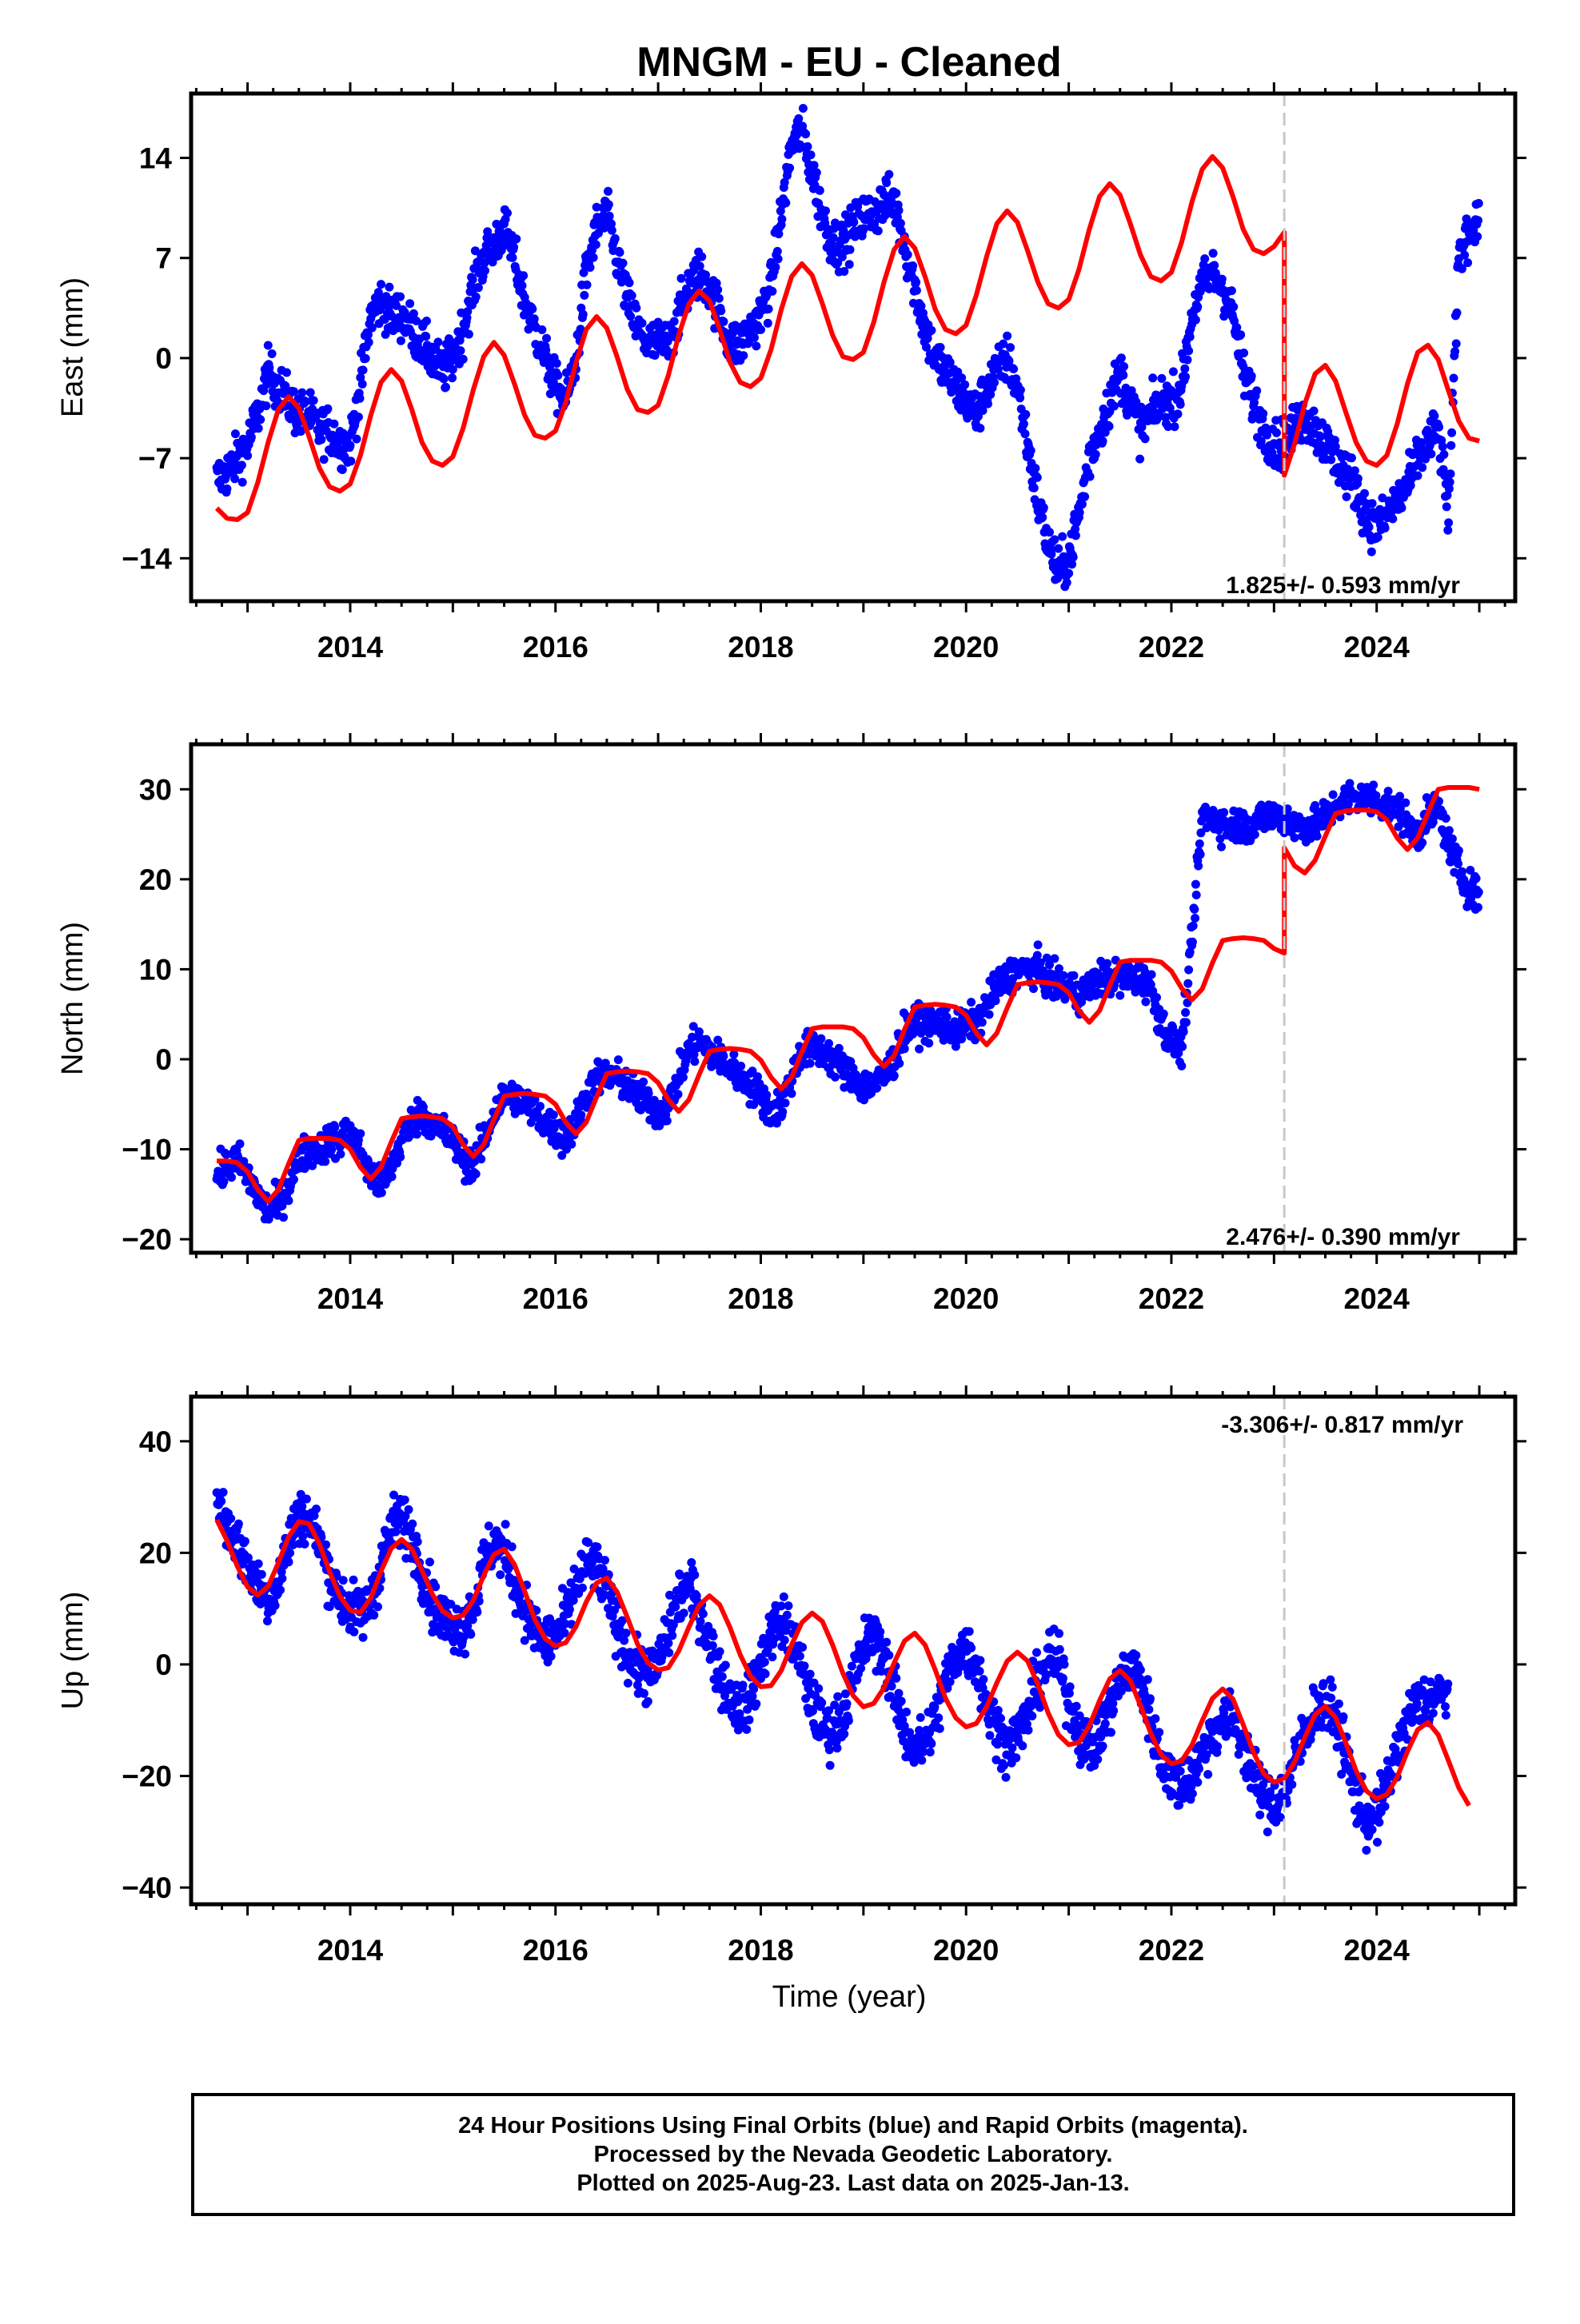 This screenshot has width=1580, height=2324. I want to click on y-tick-label: 30, so click(155, 790).